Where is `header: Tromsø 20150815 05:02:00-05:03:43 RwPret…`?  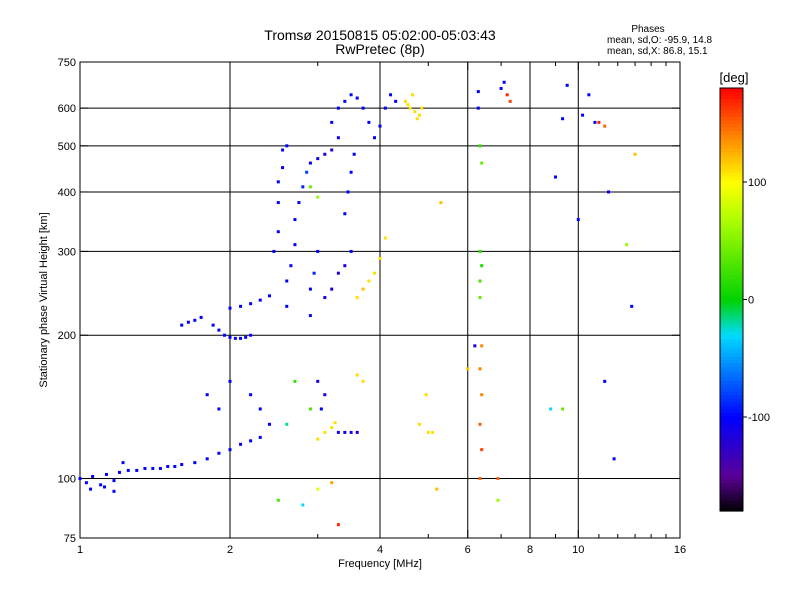
header: Tromsø 20150815 05:02:00-05:03:43 RwPret… is located at coordinates (380, 42).